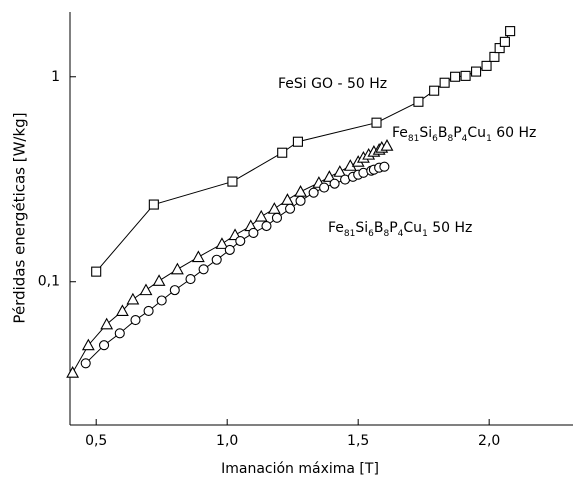 This screenshot has height=481, width=573. What do you see at coordinates (489, 441) in the screenshot?
I see `x-tick-label: 2,0` at bounding box center [489, 441].